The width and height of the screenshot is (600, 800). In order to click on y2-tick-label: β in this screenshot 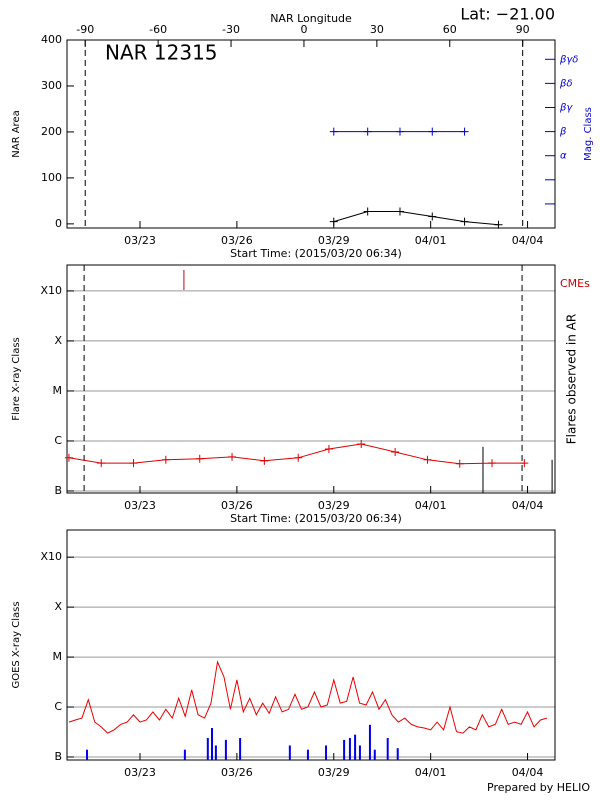, I will do `click(563, 132)`.